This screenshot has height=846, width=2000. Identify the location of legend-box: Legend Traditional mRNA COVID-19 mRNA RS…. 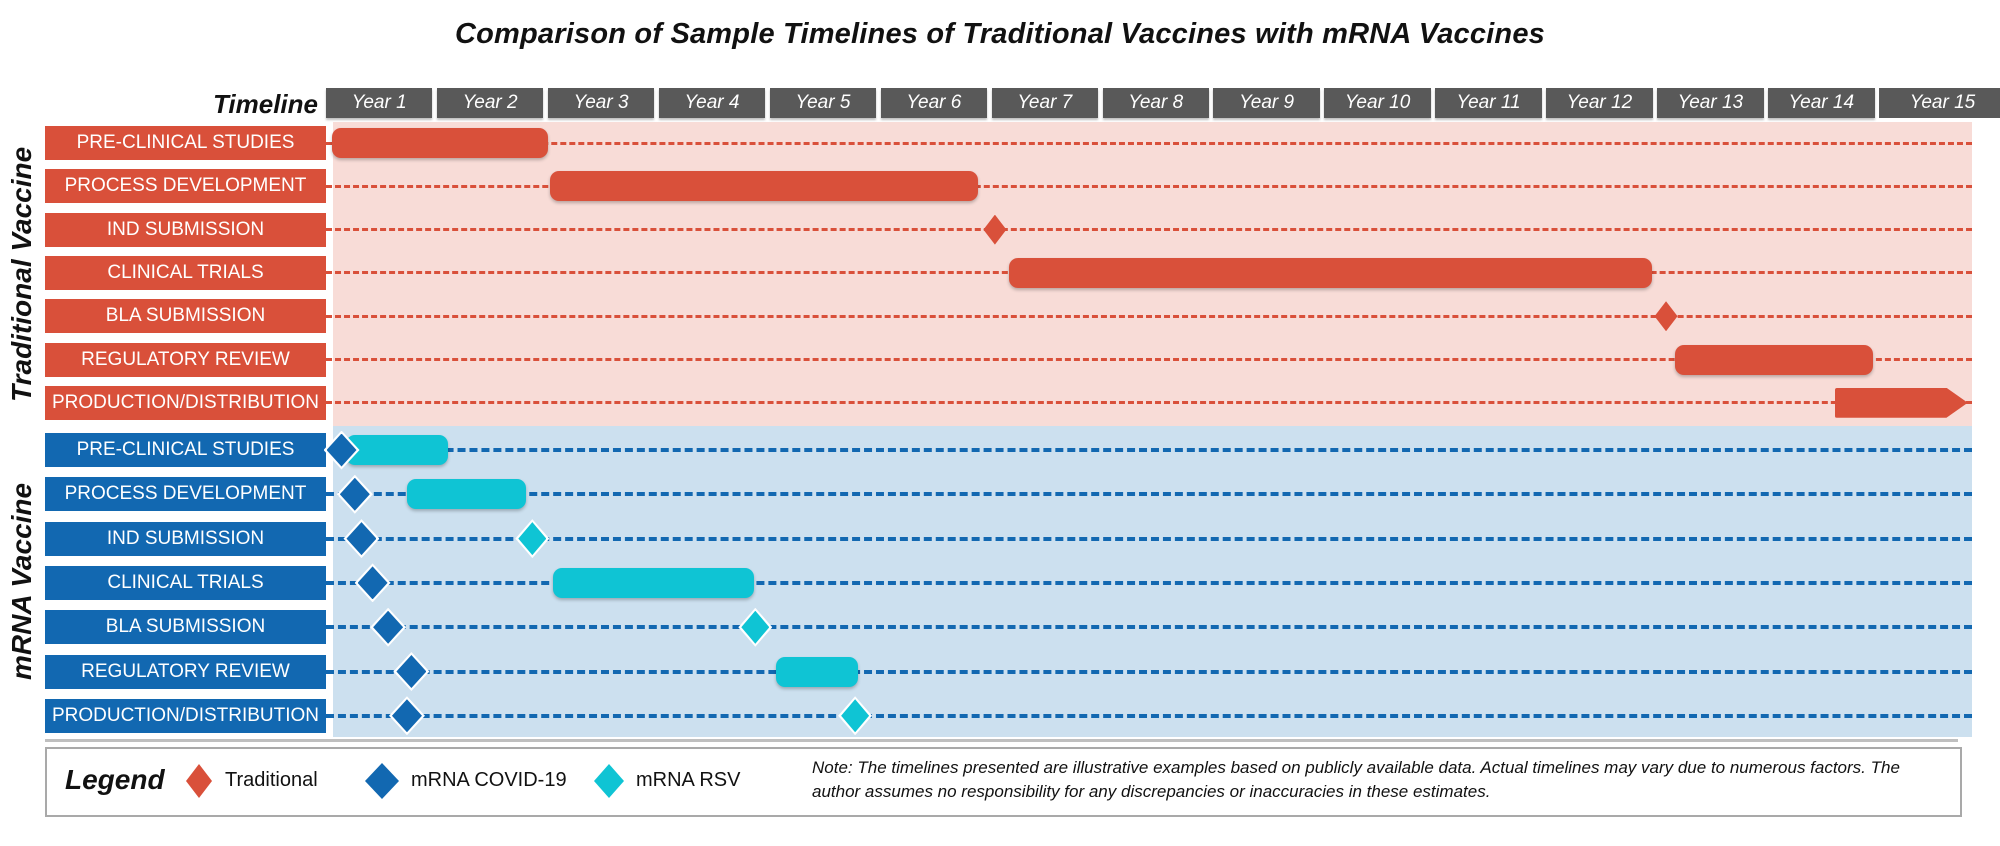
(1003, 782).